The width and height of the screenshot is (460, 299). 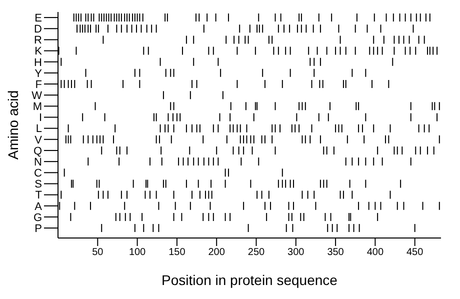 I want to click on y-tick-label: C, so click(x=38, y=174).